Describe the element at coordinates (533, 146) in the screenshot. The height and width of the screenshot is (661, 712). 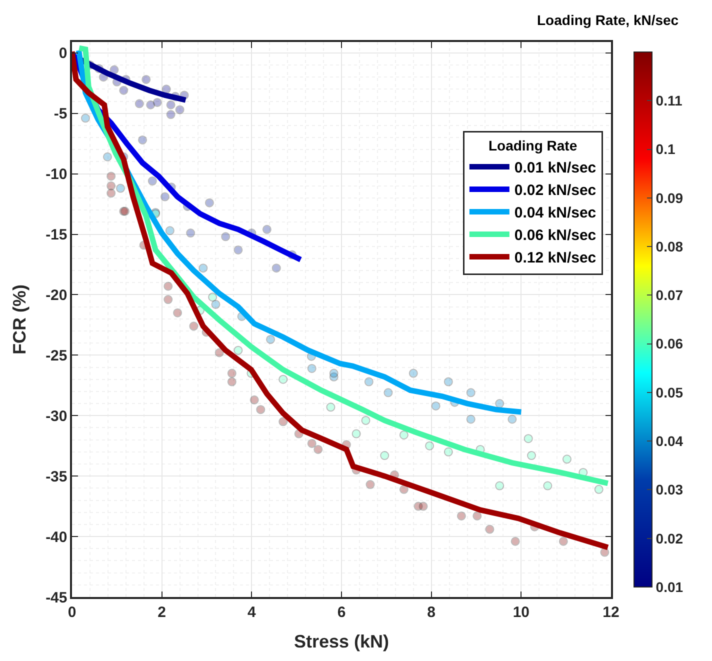
I see `legend-title: Loading Rate` at that location.